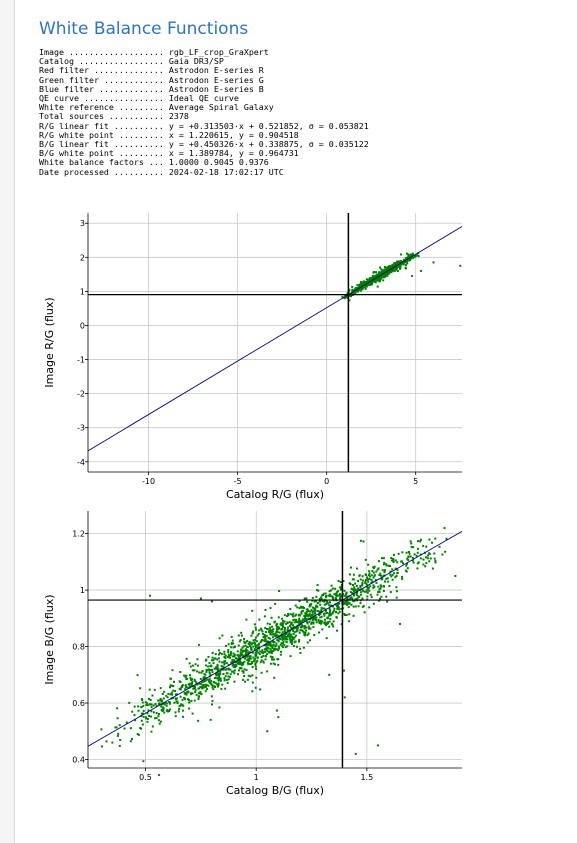 The width and height of the screenshot is (577, 843). What do you see at coordinates (76, 134) in the screenshot?
I see `info-key: R/G white point` at bounding box center [76, 134].